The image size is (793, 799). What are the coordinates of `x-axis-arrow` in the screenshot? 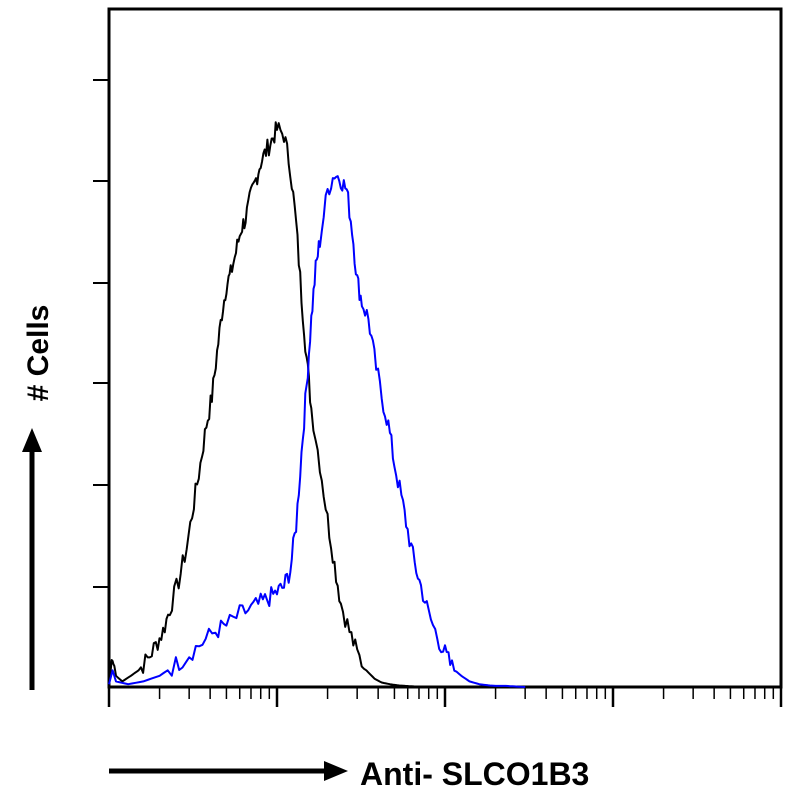 It's located at (228, 771).